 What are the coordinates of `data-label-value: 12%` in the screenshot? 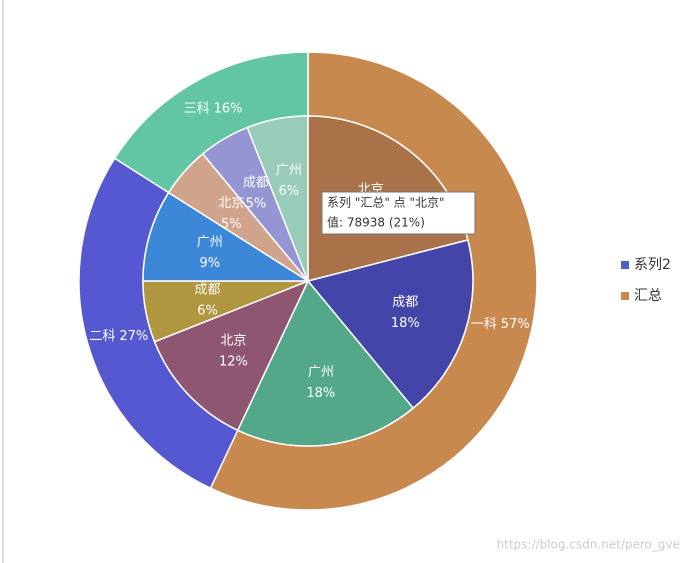 It's located at (233, 362).